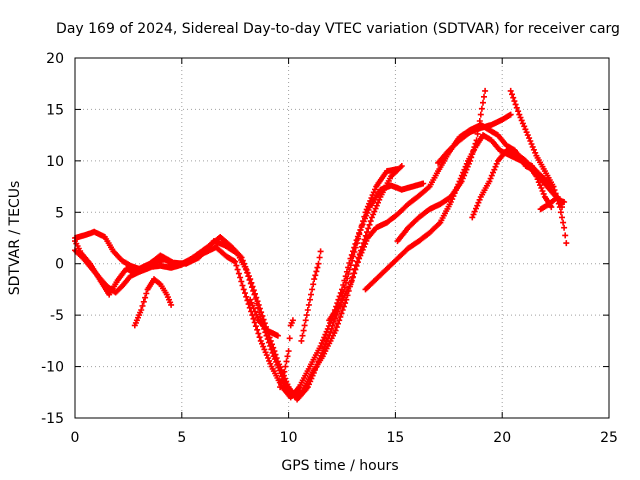 The width and height of the screenshot is (640, 480). What do you see at coordinates (609, 438) in the screenshot?
I see `x-tick-label: 25` at bounding box center [609, 438].